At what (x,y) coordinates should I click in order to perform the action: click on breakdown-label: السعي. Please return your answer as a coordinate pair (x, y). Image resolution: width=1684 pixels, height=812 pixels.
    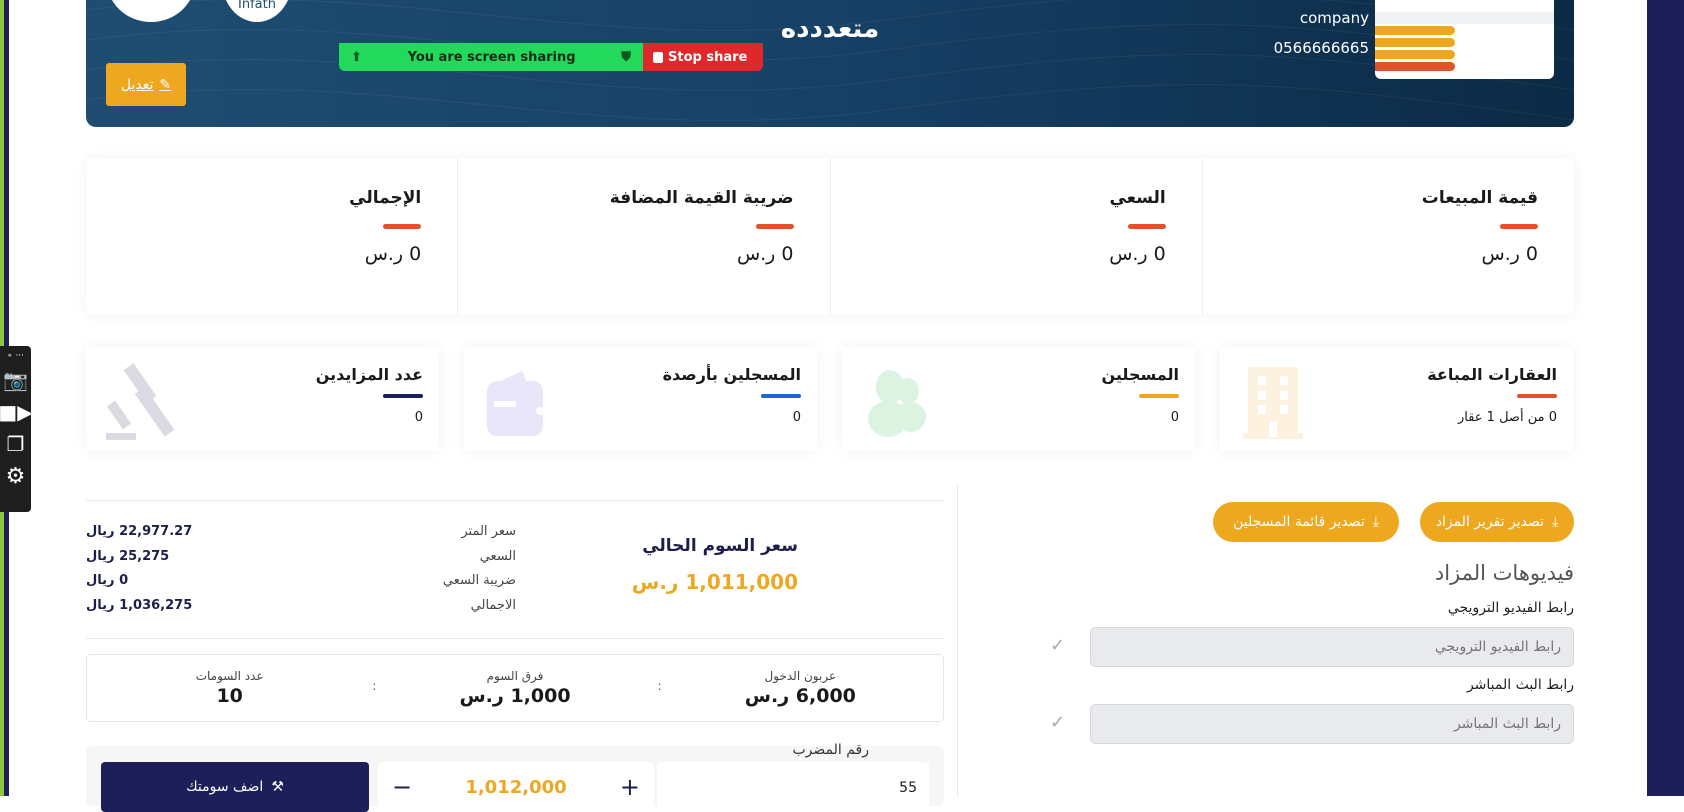
    Looking at the image, I should click on (497, 556).